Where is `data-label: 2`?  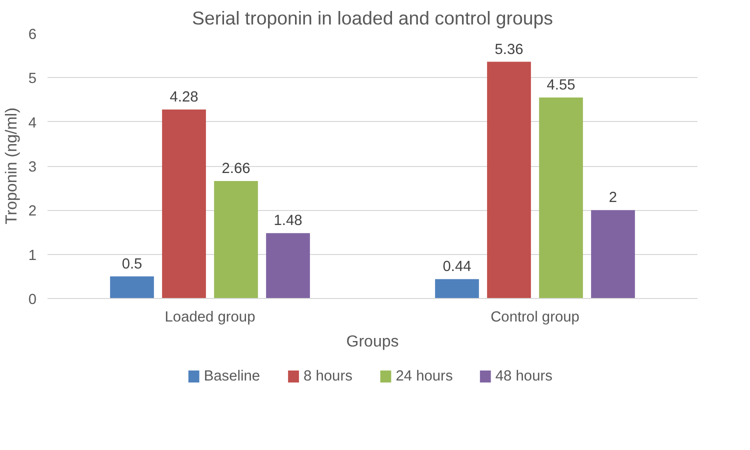
data-label: 2 is located at coordinates (613, 198).